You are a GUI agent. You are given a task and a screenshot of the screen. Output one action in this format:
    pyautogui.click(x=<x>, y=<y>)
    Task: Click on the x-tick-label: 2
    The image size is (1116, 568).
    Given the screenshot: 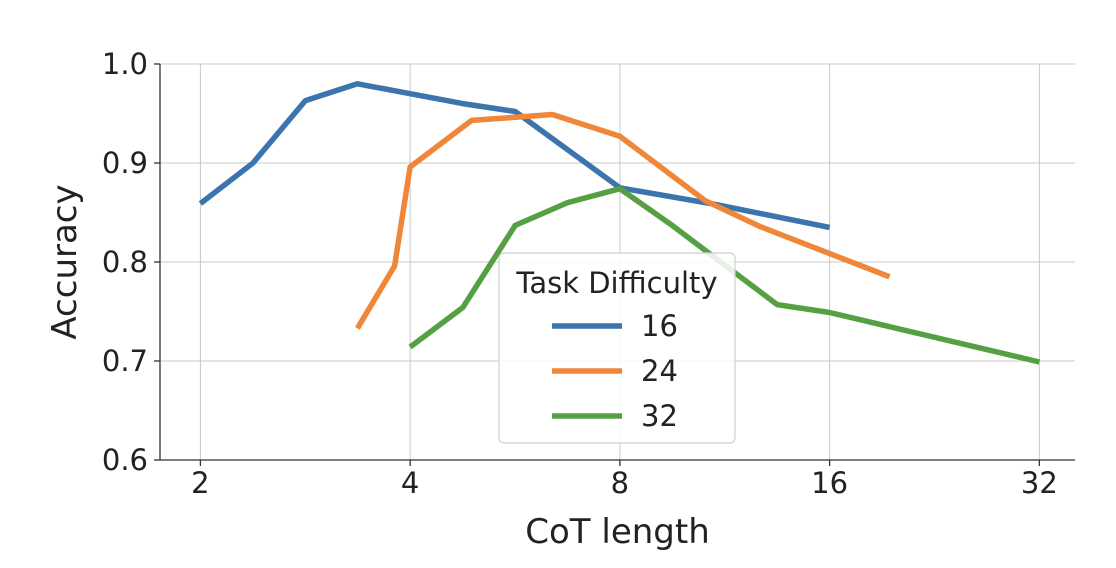 What is the action you would take?
    pyautogui.click(x=200, y=483)
    